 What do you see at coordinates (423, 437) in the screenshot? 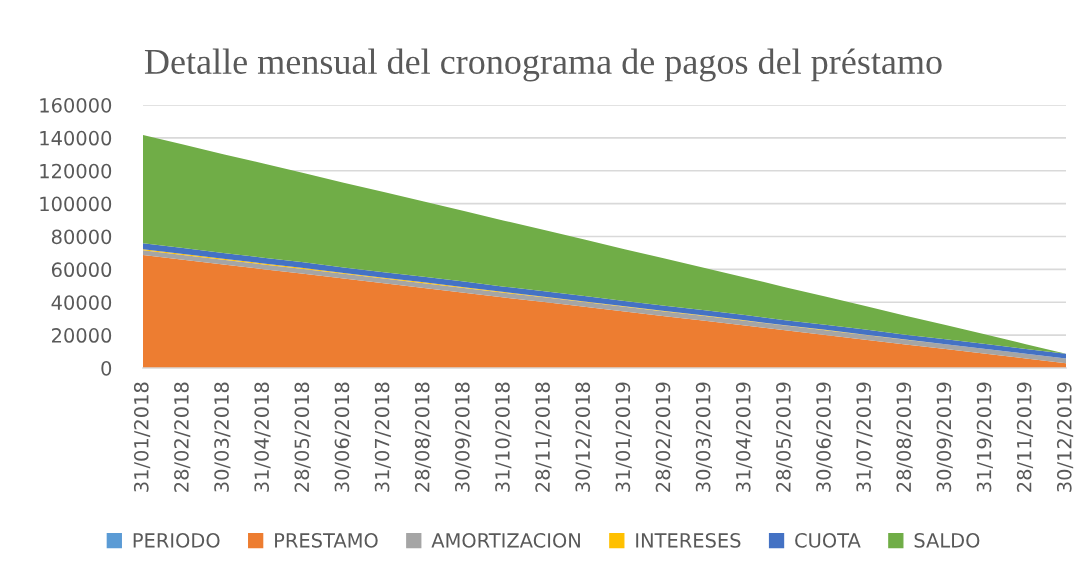
I see `x-tick-label: 28/08/2018` at bounding box center [423, 437].